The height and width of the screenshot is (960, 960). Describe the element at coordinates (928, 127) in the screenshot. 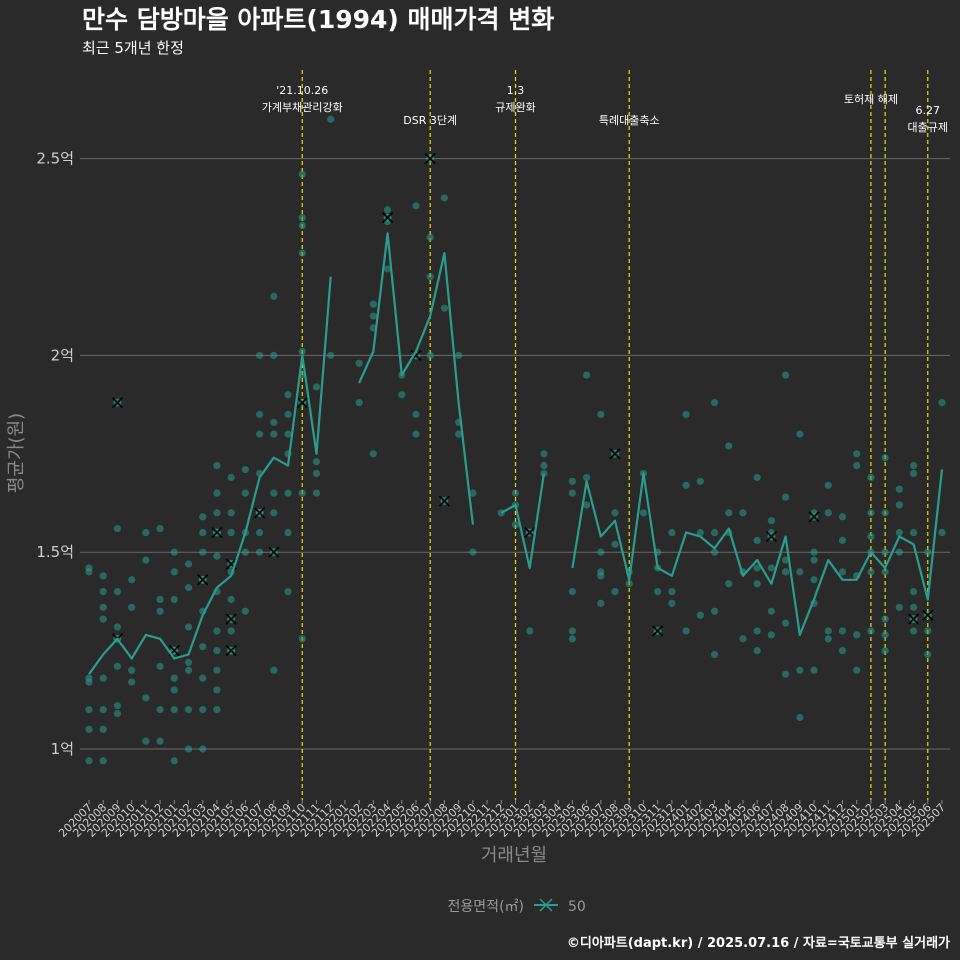

I see `event-annotation: 대출규제` at that location.